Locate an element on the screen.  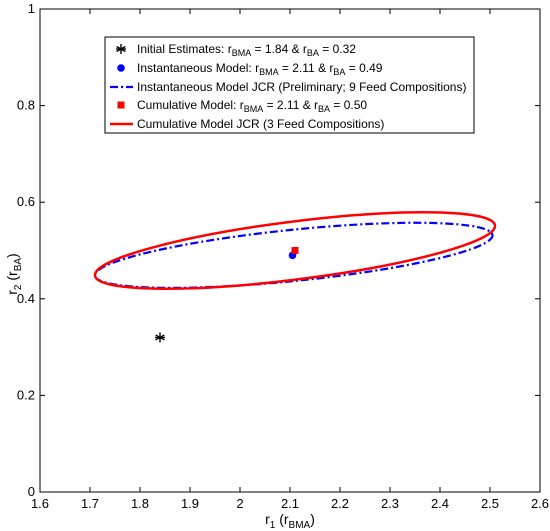
x-tick-labels: 1.6 1.7 1.8 1.9 2 2.1 2.2 2.3 2.4 2.5 2.6 is located at coordinates (290, 503).